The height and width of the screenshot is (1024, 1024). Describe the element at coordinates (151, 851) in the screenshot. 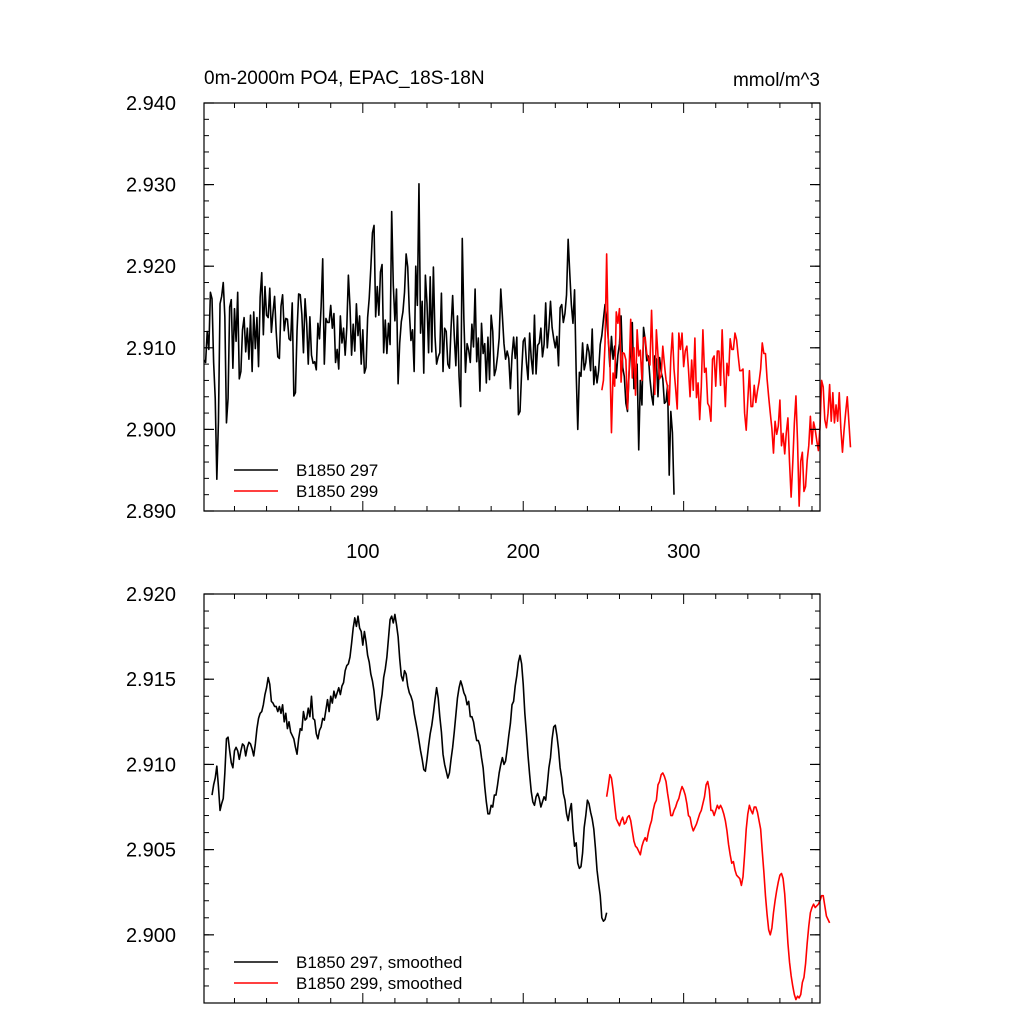

I see `y-tick-label: 2.905` at that location.